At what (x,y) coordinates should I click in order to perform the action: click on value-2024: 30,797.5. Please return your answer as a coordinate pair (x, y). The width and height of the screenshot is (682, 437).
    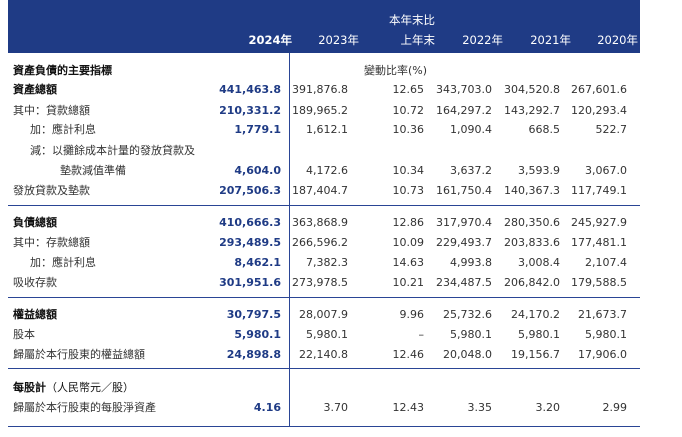
    Looking at the image, I should click on (253, 314).